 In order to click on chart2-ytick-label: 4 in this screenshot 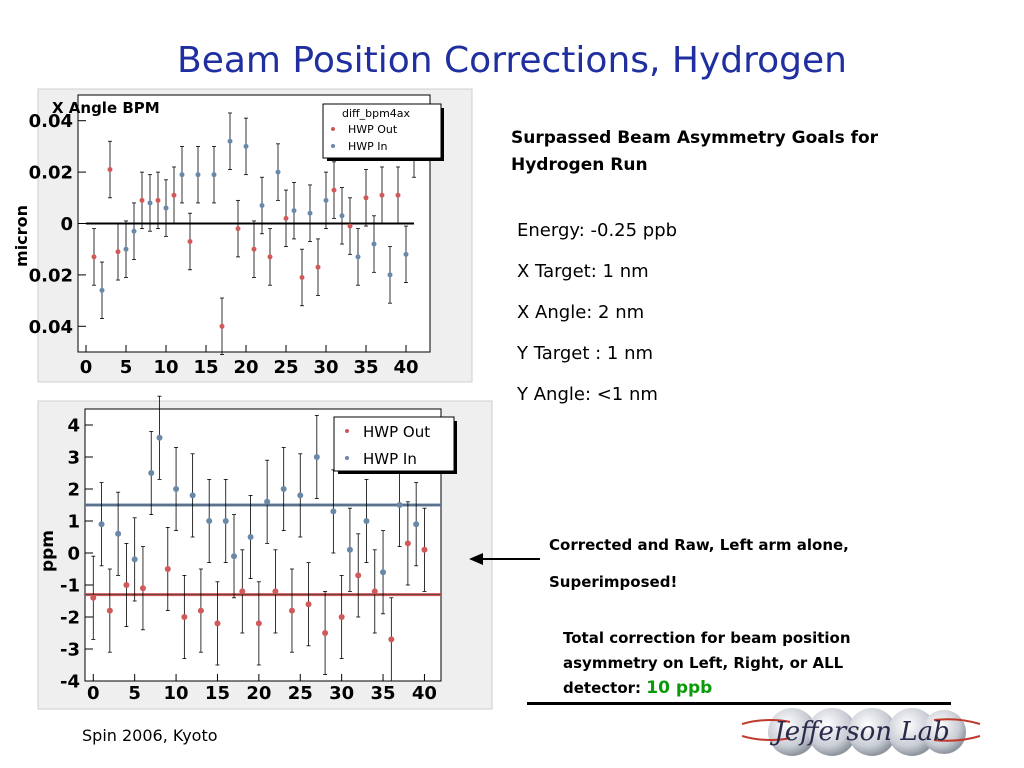, I will do `click(73, 425)`.